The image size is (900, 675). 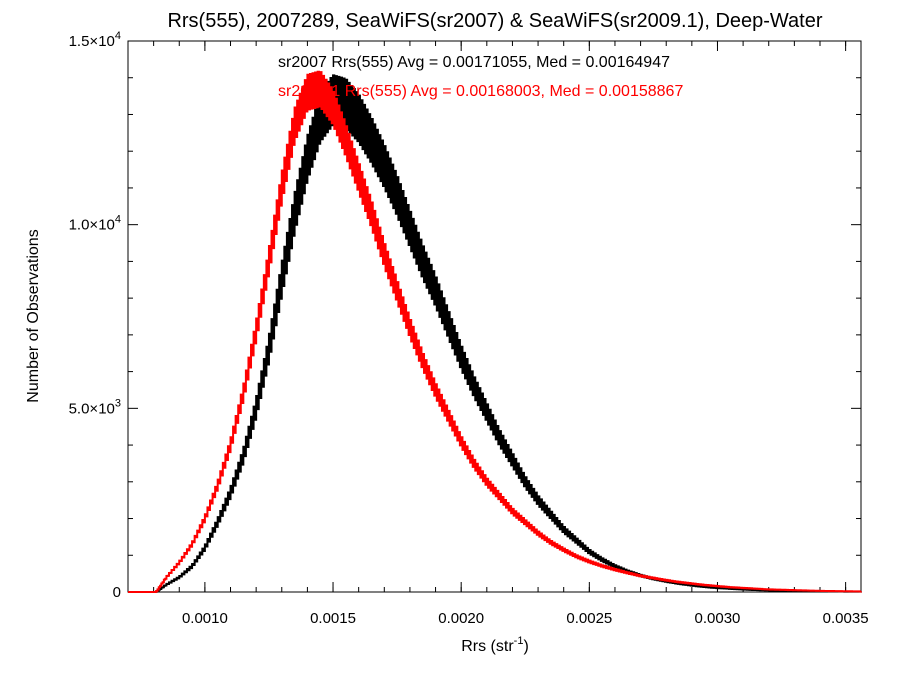 What do you see at coordinates (95, 224) in the screenshot?
I see `y-tick-label: 1.0×10⁴` at bounding box center [95, 224].